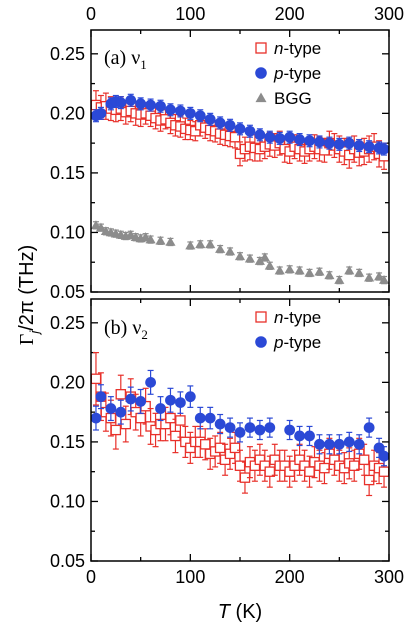  Describe the element at coordinates (91, 14) in the screenshot. I see `top-x-tick-label: 0` at that location.